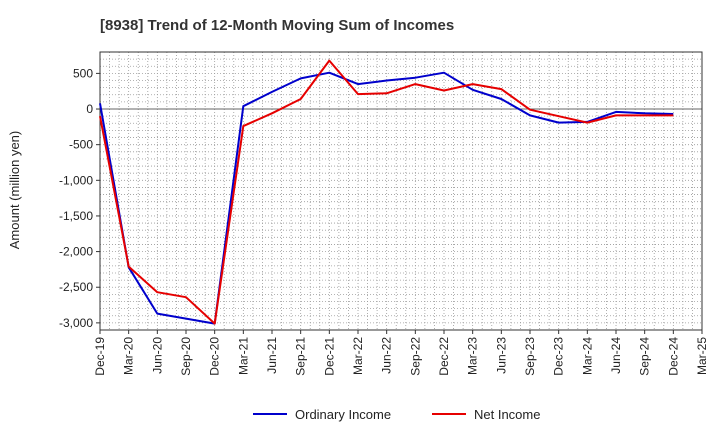  I want to click on x-tick-label: Jun-24, so click(616, 355).